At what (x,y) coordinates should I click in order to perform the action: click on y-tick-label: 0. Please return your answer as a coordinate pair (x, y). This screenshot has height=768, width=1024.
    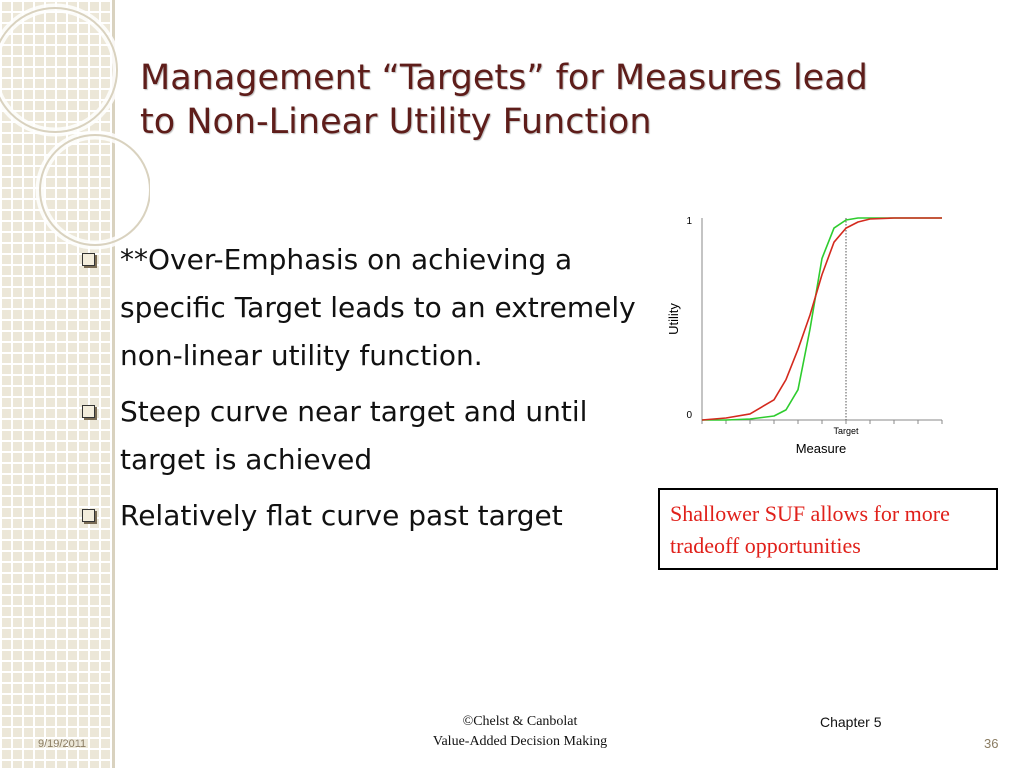
    Looking at the image, I should click on (689, 415).